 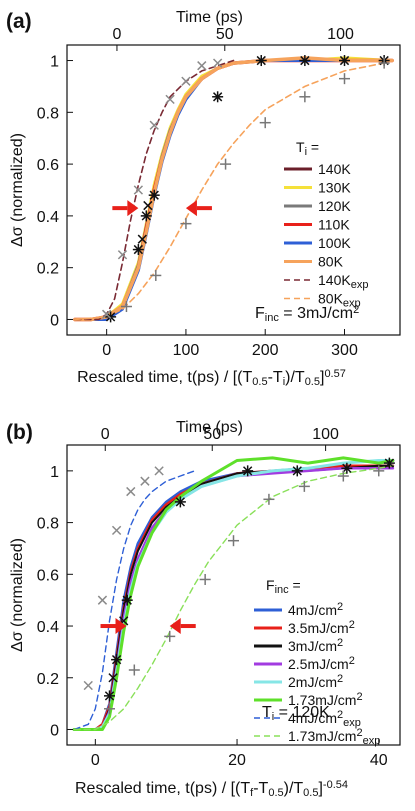 I want to click on legend-label-80kexp: 80Kexp, so click(x=339, y=300).